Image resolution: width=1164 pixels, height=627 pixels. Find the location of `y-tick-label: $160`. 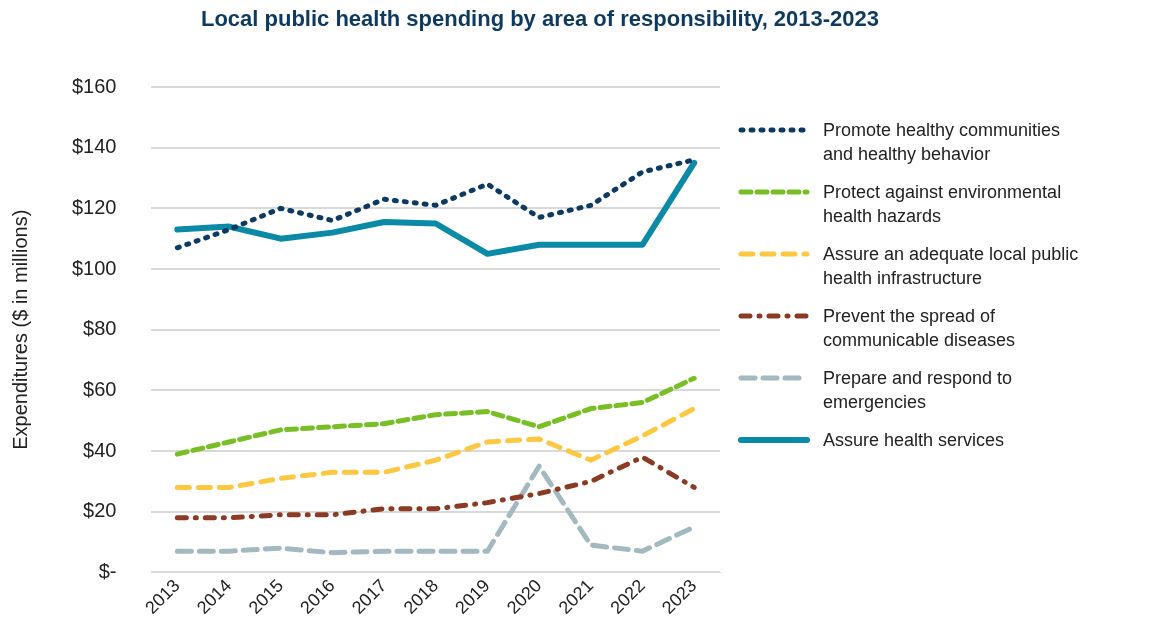

y-tick-label: $160 is located at coordinates (94, 85).